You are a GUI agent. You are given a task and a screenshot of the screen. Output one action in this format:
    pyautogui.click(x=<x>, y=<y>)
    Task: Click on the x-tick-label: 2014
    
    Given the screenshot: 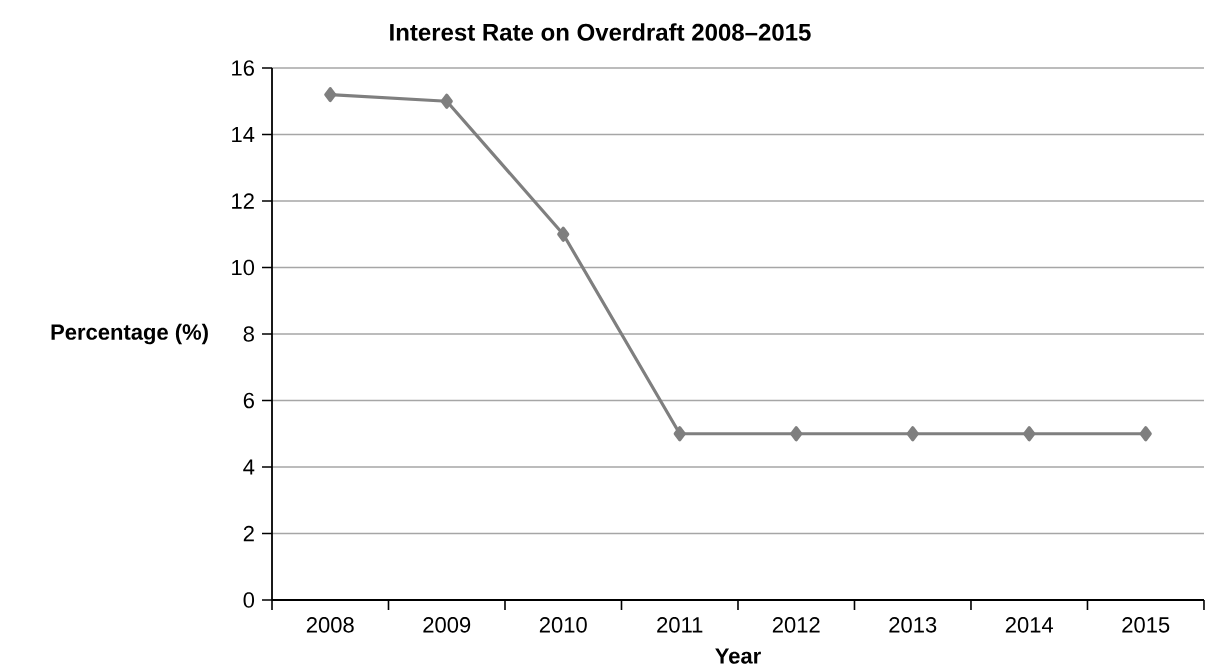 What is the action you would take?
    pyautogui.click(x=1029, y=625)
    